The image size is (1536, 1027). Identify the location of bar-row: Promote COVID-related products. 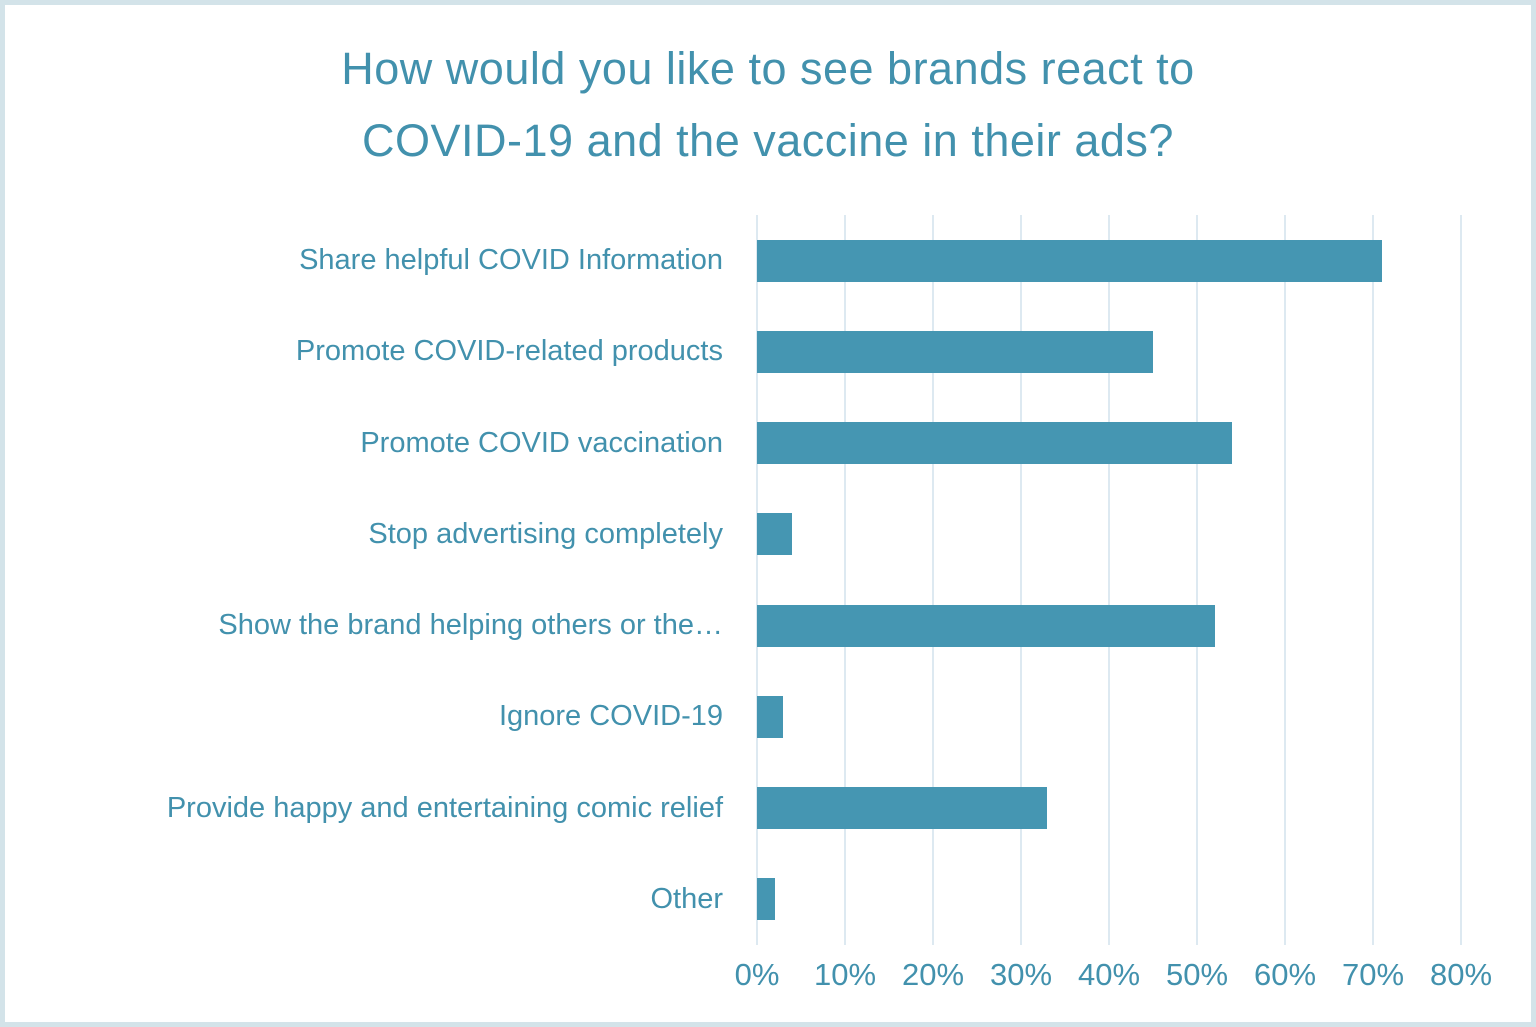
(768, 351).